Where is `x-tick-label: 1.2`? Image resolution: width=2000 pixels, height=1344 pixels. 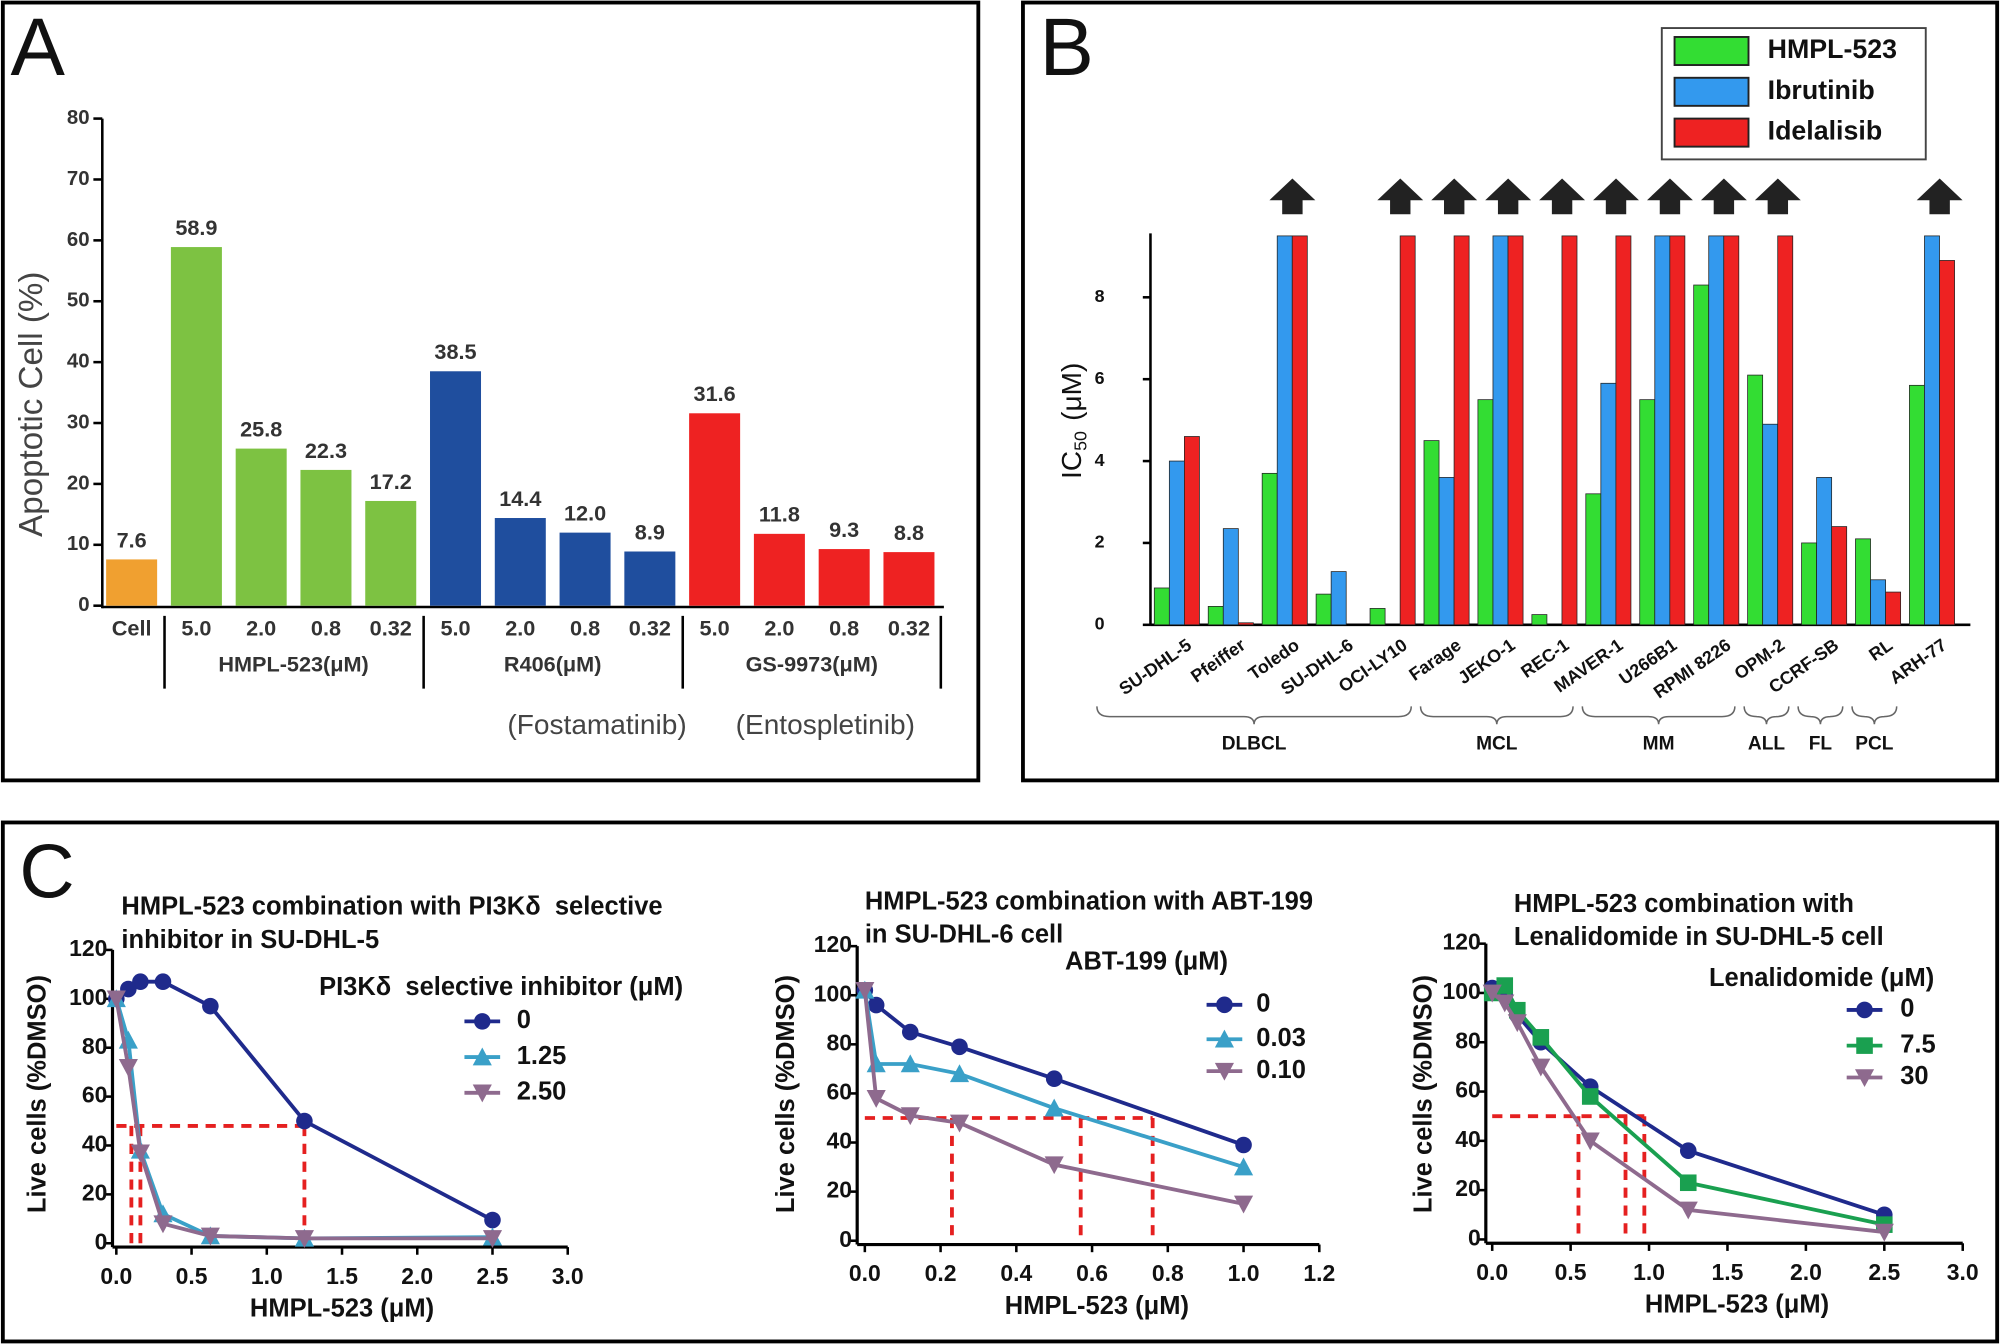
x-tick-label: 1.2 is located at coordinates (1319, 1273).